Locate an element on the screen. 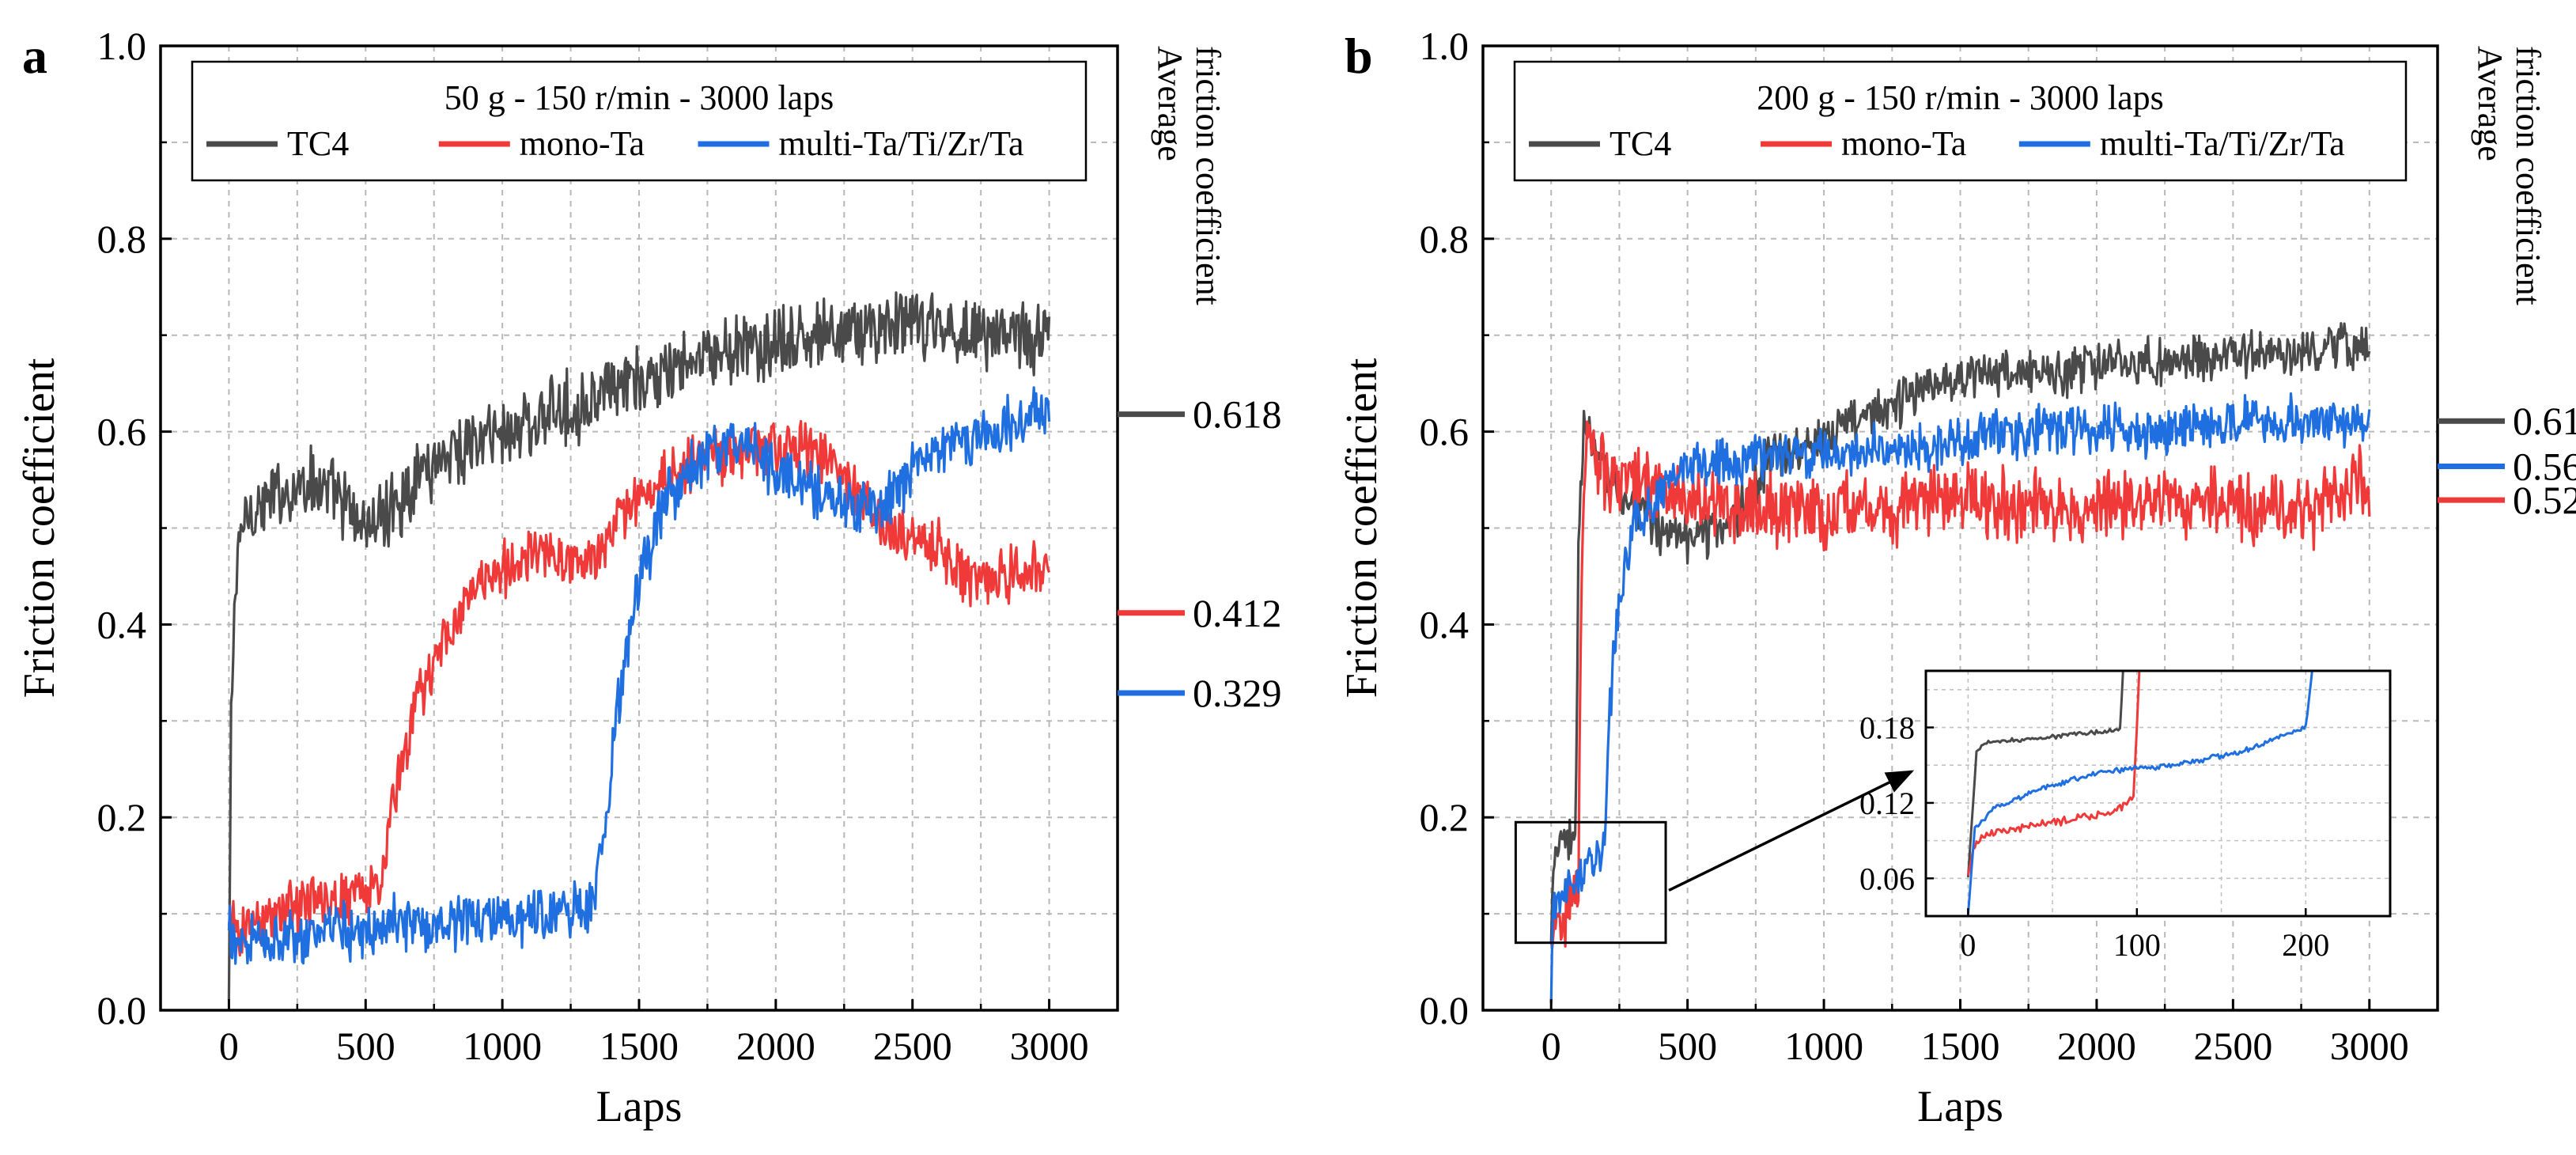 This screenshot has width=2576, height=1155. average-value-mono-Ta: 0.529 is located at coordinates (2545, 500).